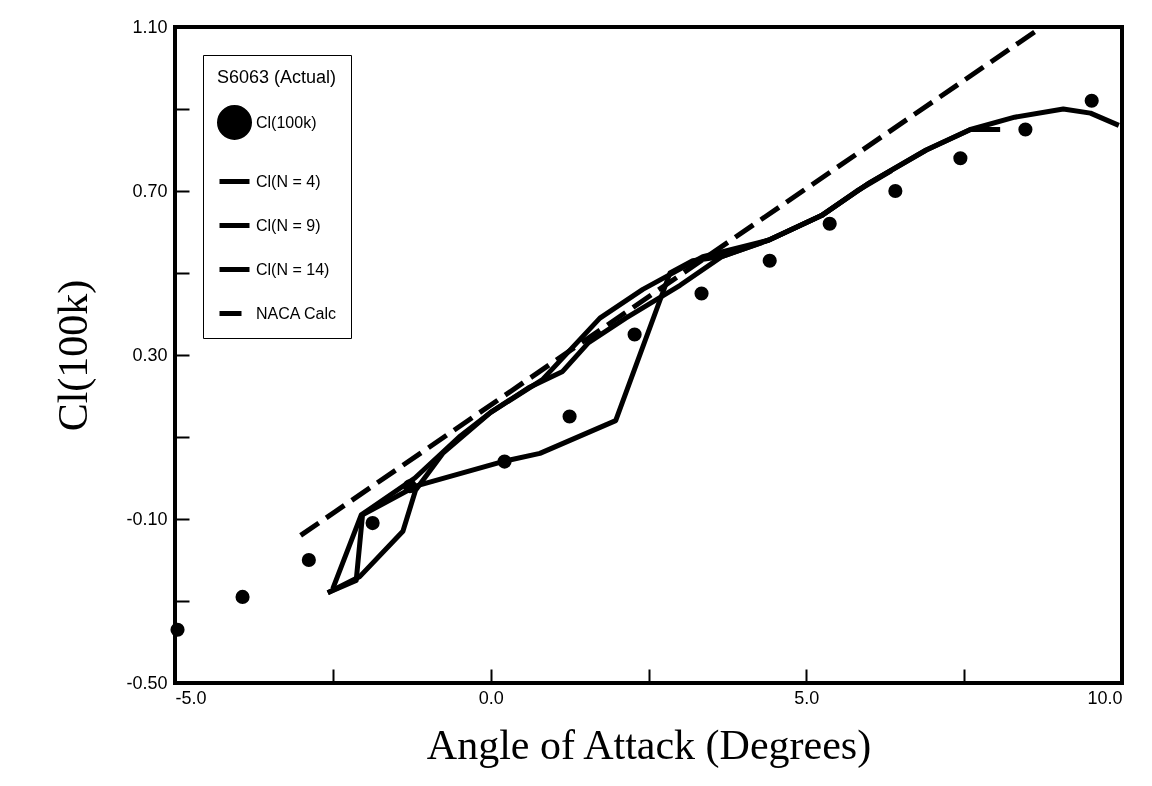 Image resolution: width=1152 pixels, height=786 pixels. What do you see at coordinates (288, 225) in the screenshot?
I see `legend-label: Cl(N = 9)` at bounding box center [288, 225].